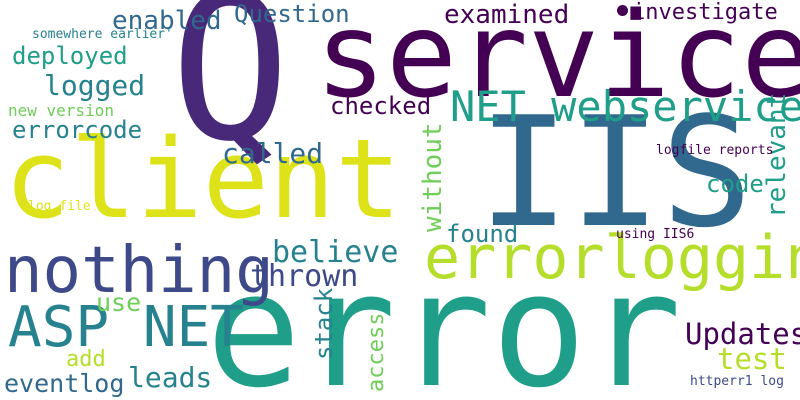 The height and width of the screenshot is (400, 800). Describe the element at coordinates (376, 352) in the screenshot. I see `word-access: access` at that location.